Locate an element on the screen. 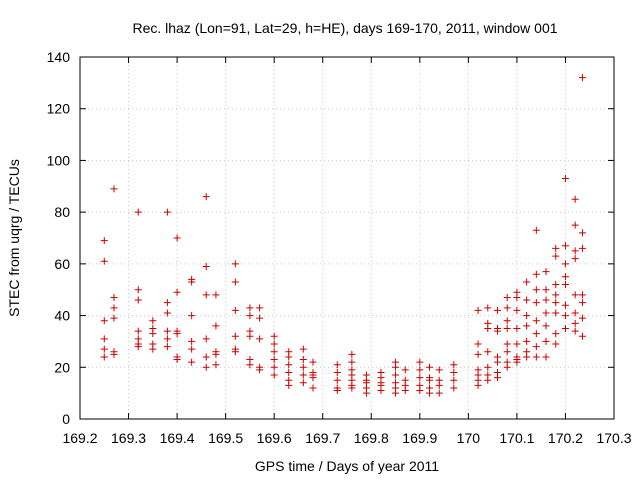 This screenshot has width=640, height=480. y-tick-label: 80 is located at coordinates (62, 212).